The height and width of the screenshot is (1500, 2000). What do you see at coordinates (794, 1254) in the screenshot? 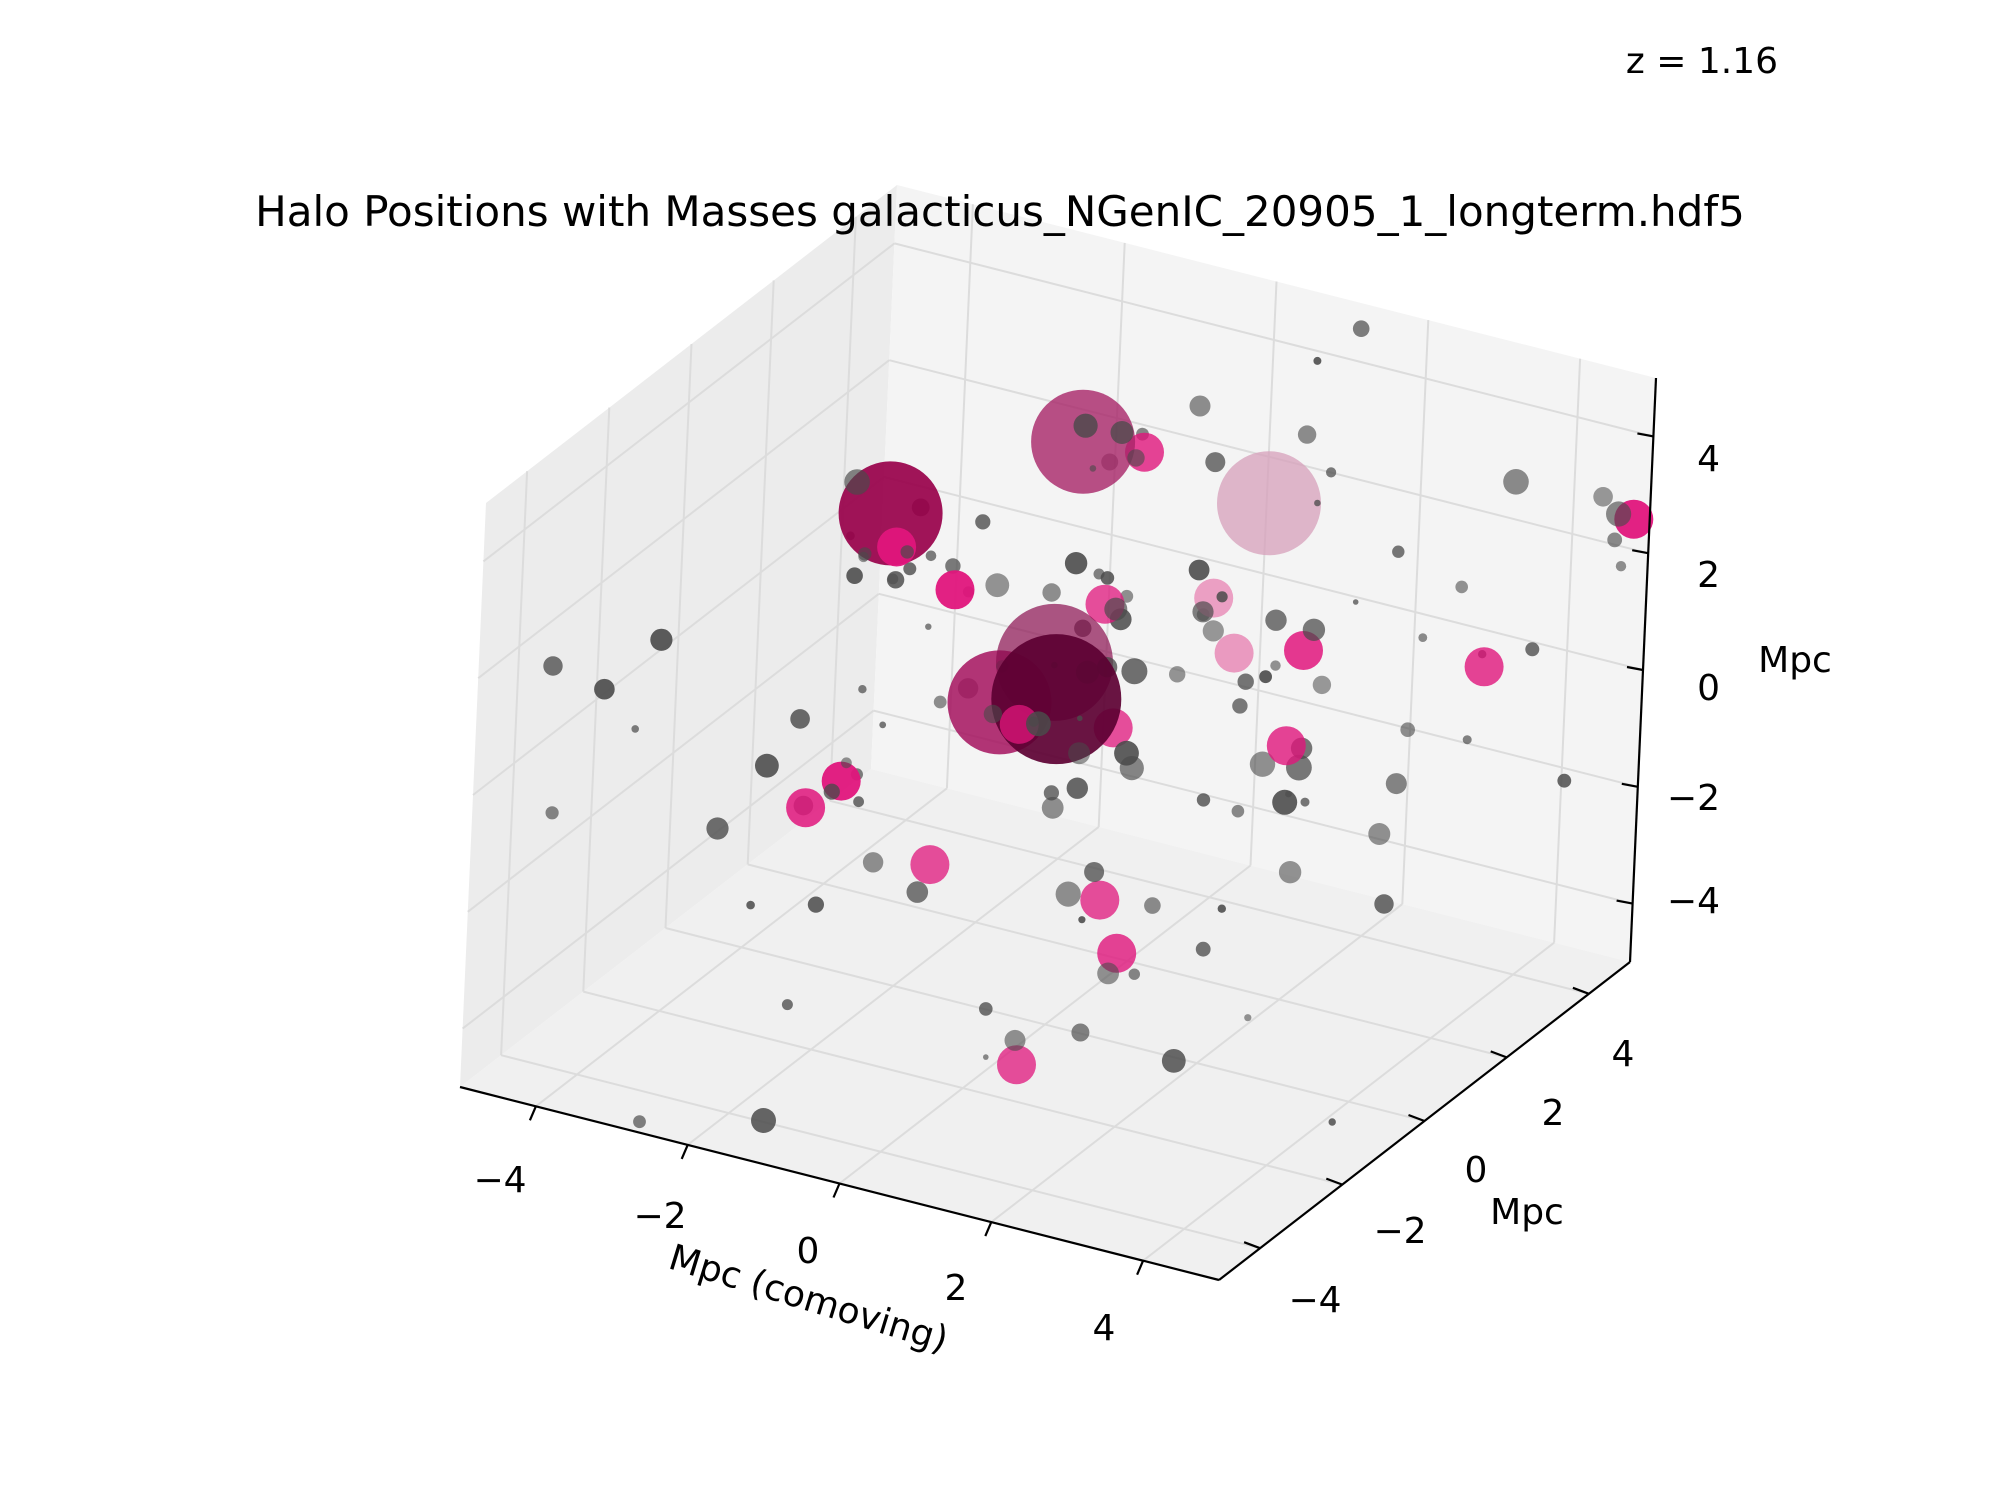
I see `x-tick-labels: −4 −2 0 2 4` at bounding box center [794, 1254].